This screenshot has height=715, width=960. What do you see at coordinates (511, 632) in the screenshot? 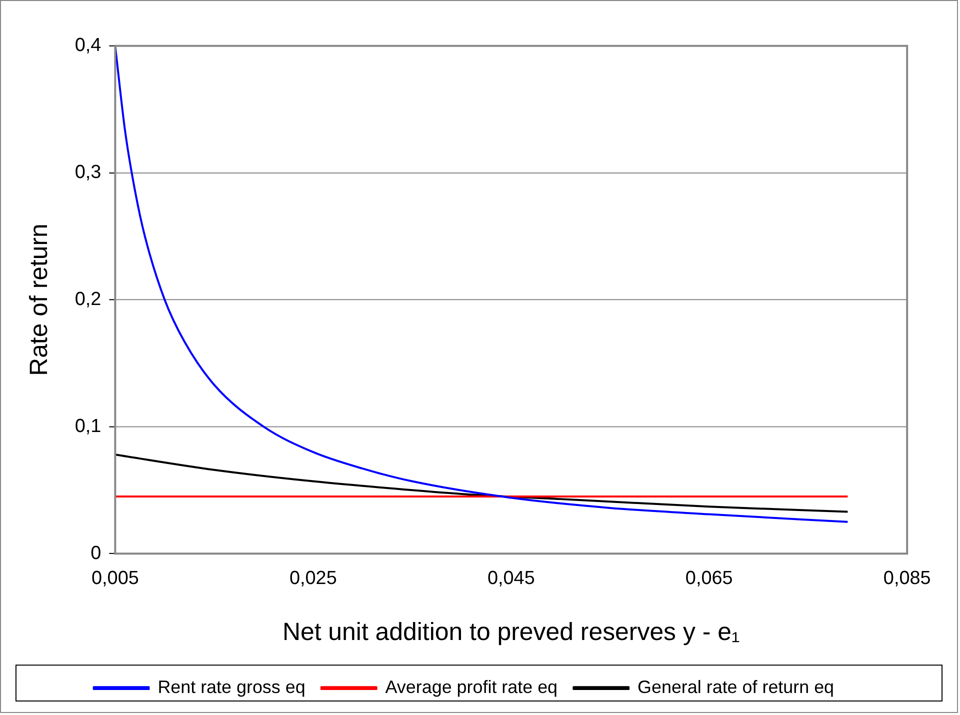
I see `x-axis-title: Net unit addition to preved reserves y - e₁` at bounding box center [511, 632].